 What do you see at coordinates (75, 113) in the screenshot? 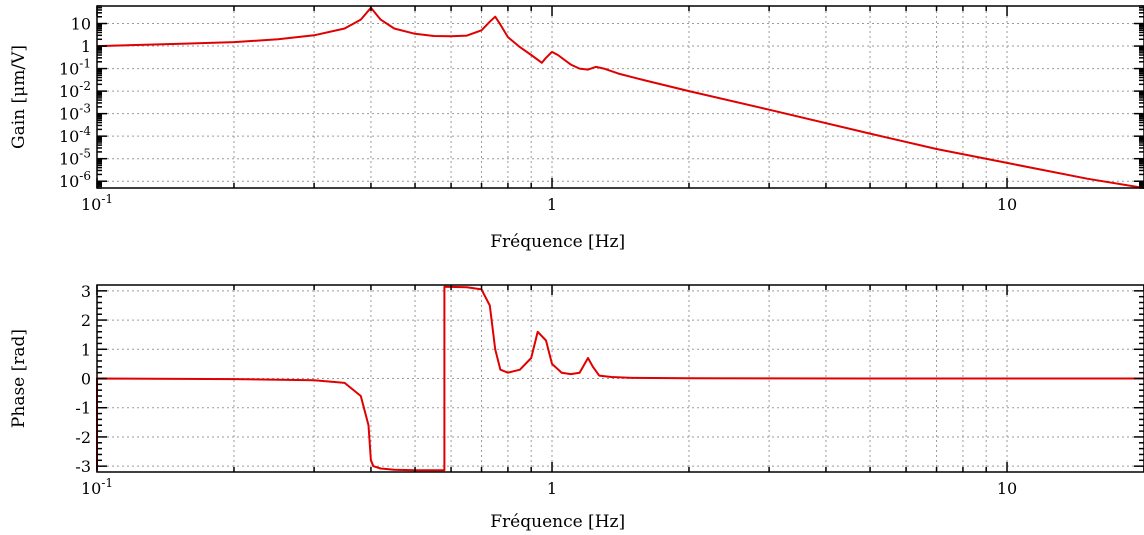
I see `y-tick-label: 10⁻³` at bounding box center [75, 113].